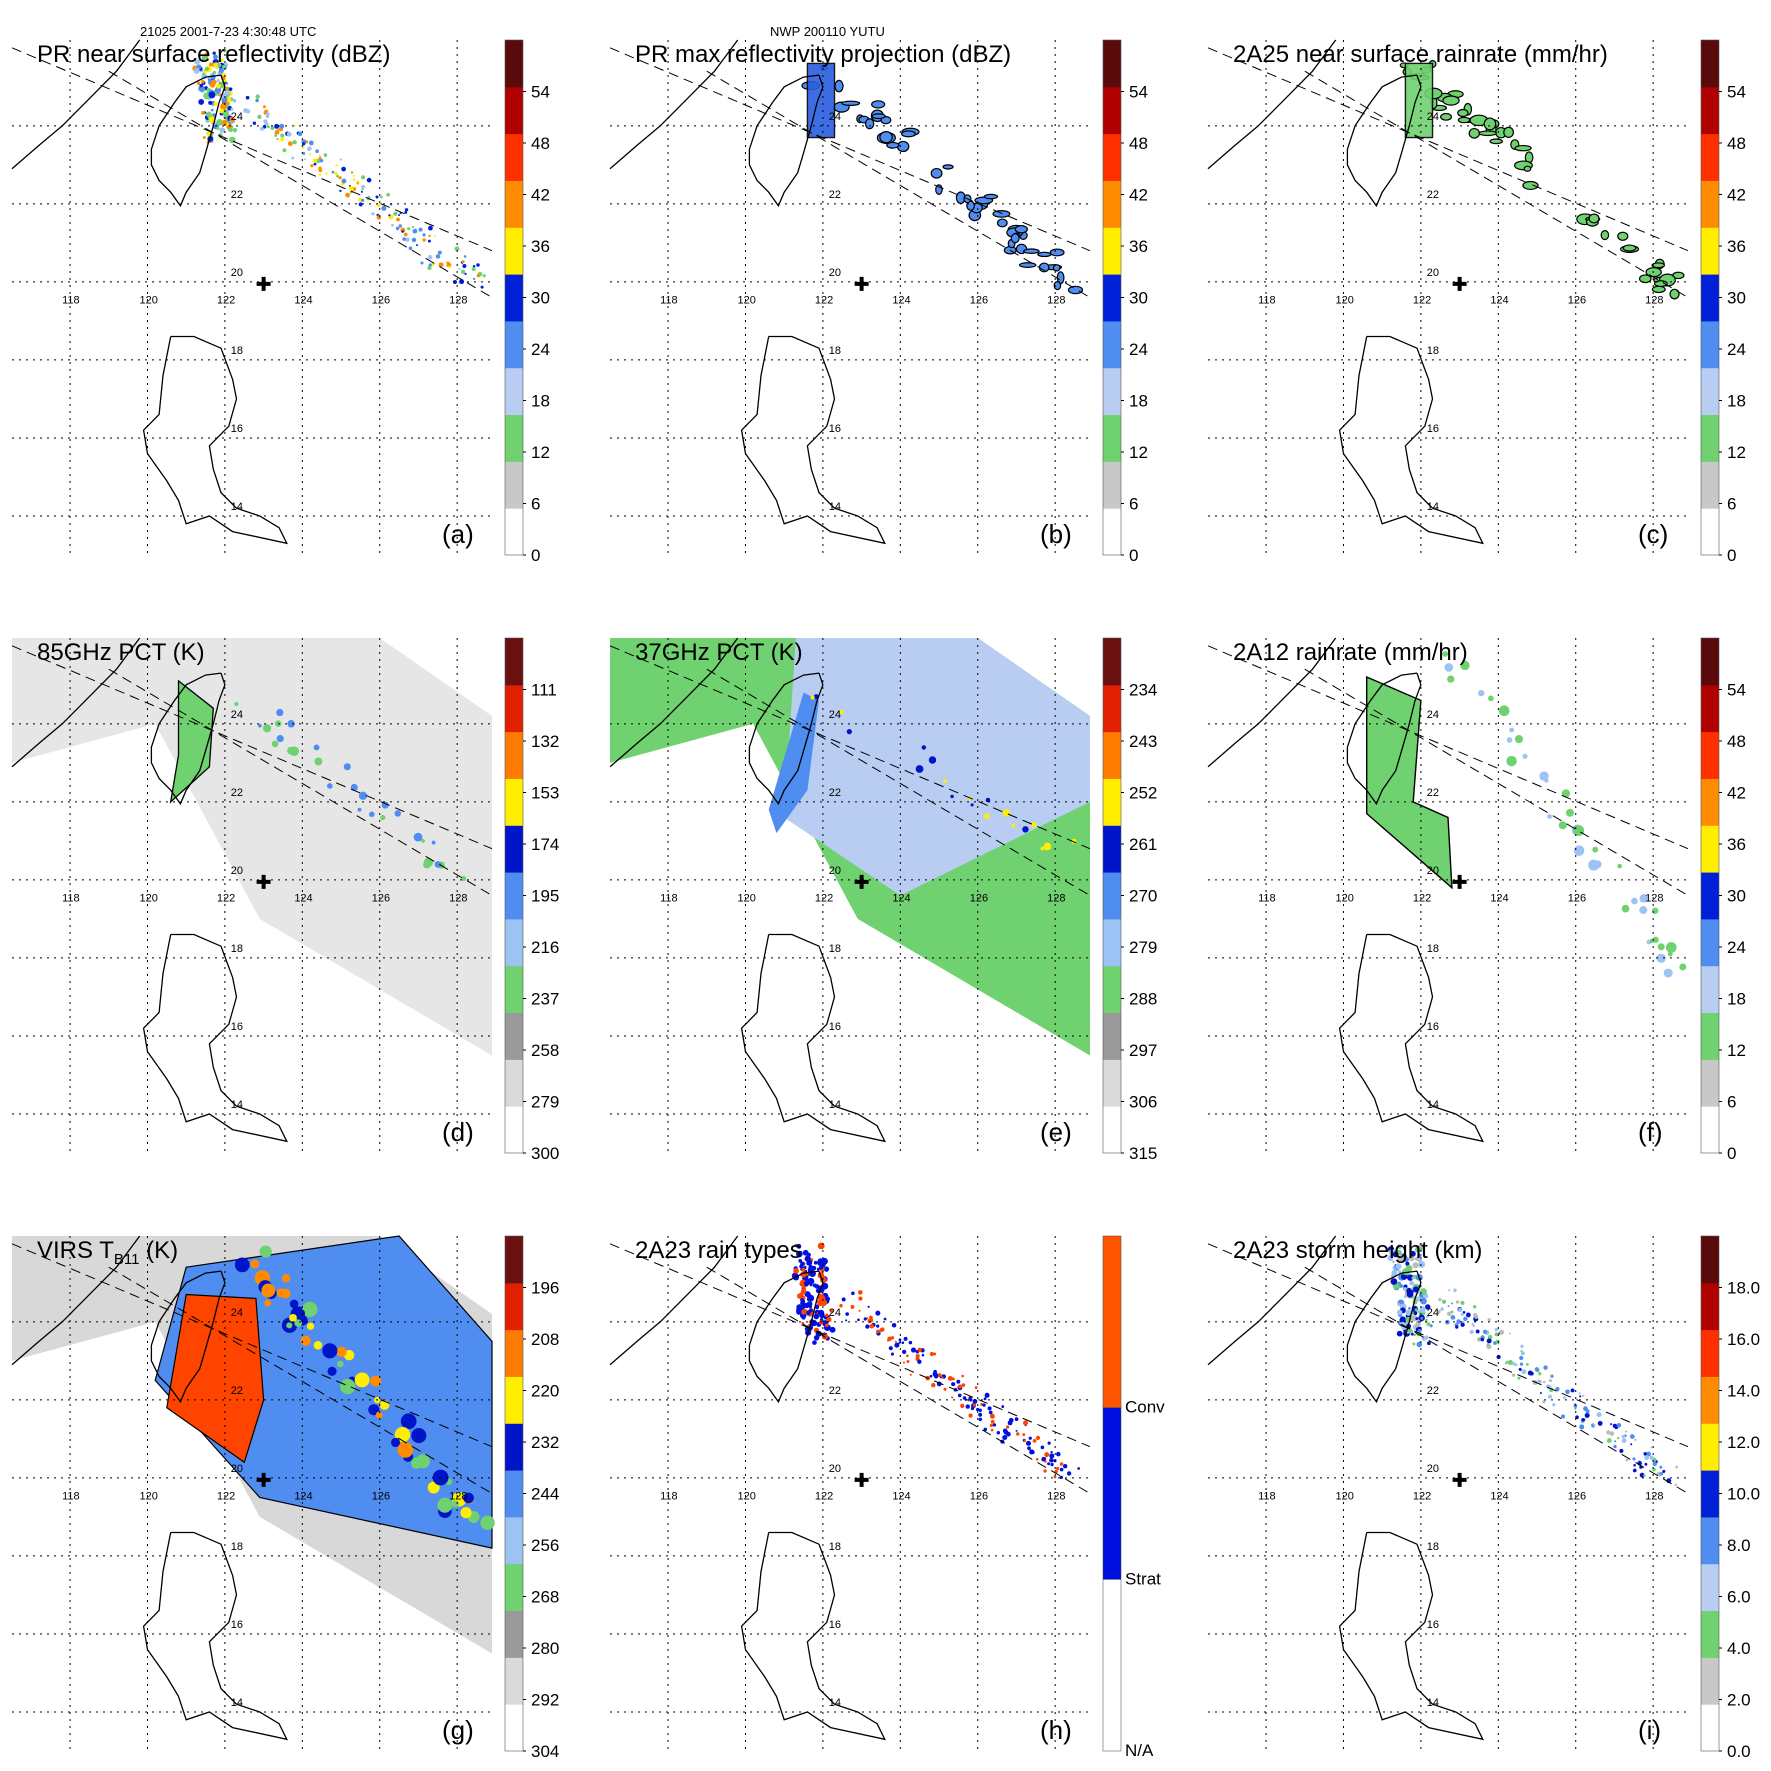  What do you see at coordinates (458, 534) in the screenshot?
I see `panel-label-a: (a)` at bounding box center [458, 534].